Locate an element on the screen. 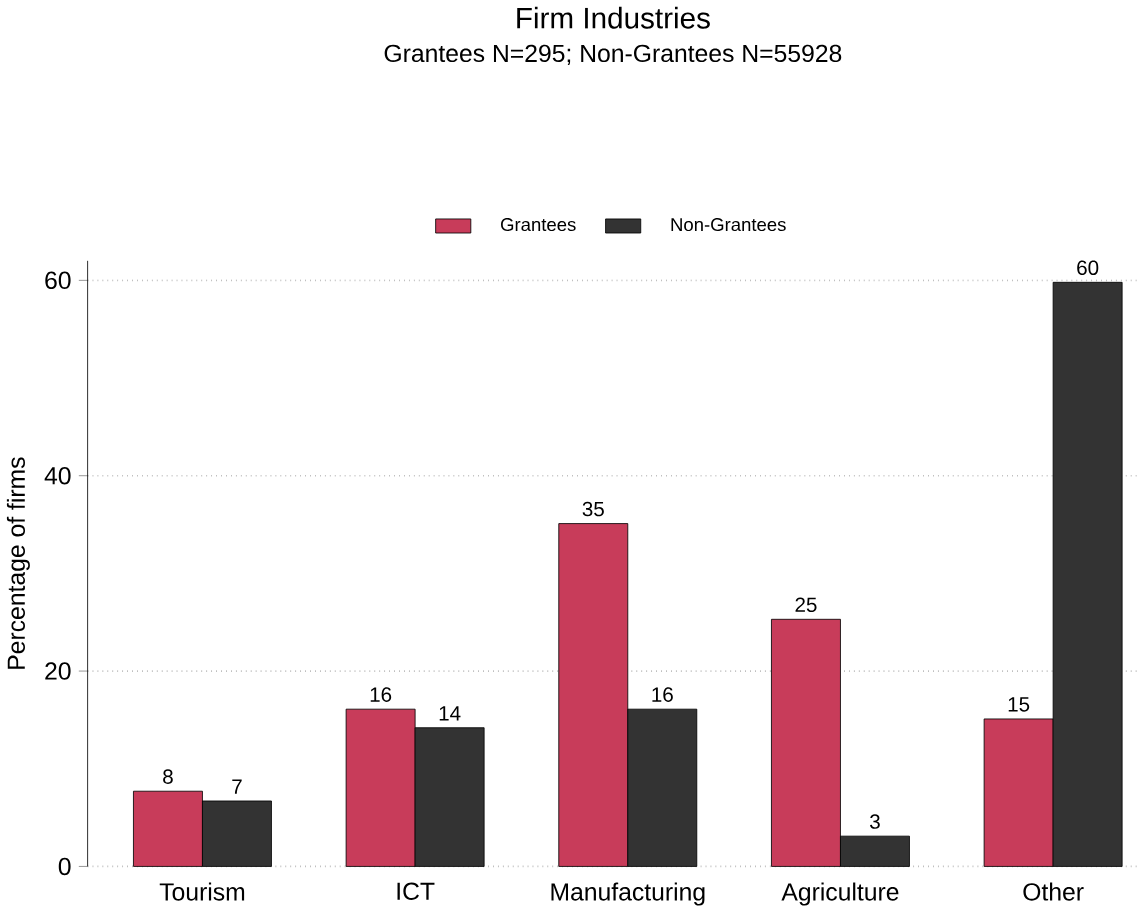 The image size is (1139, 912). data-label: 60 is located at coordinates (1088, 267).